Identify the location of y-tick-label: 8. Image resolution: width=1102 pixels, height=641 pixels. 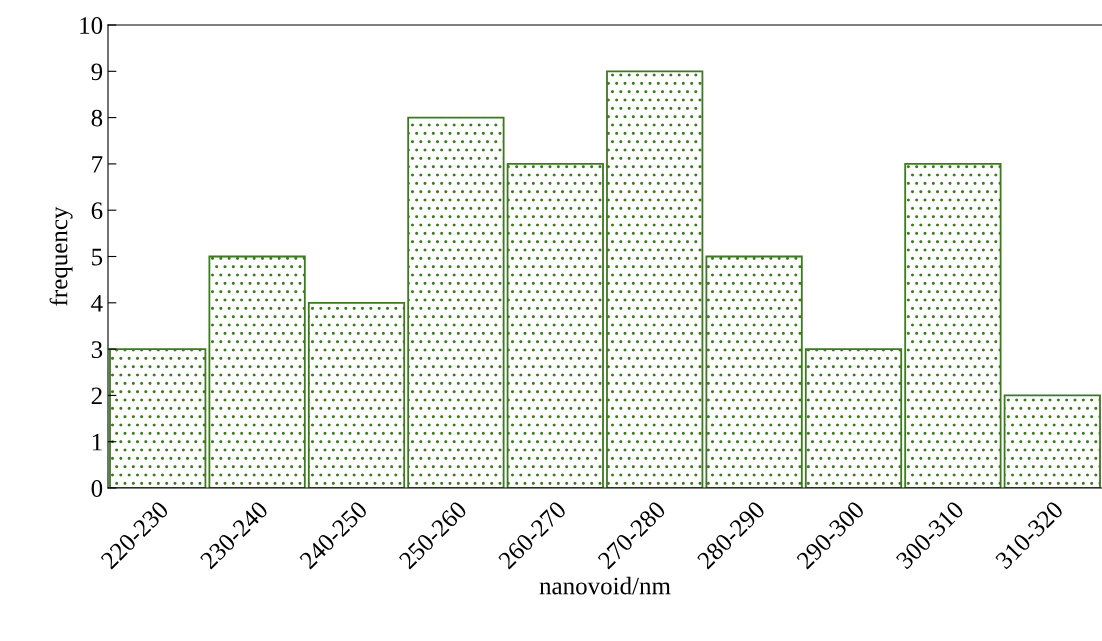
(97, 118).